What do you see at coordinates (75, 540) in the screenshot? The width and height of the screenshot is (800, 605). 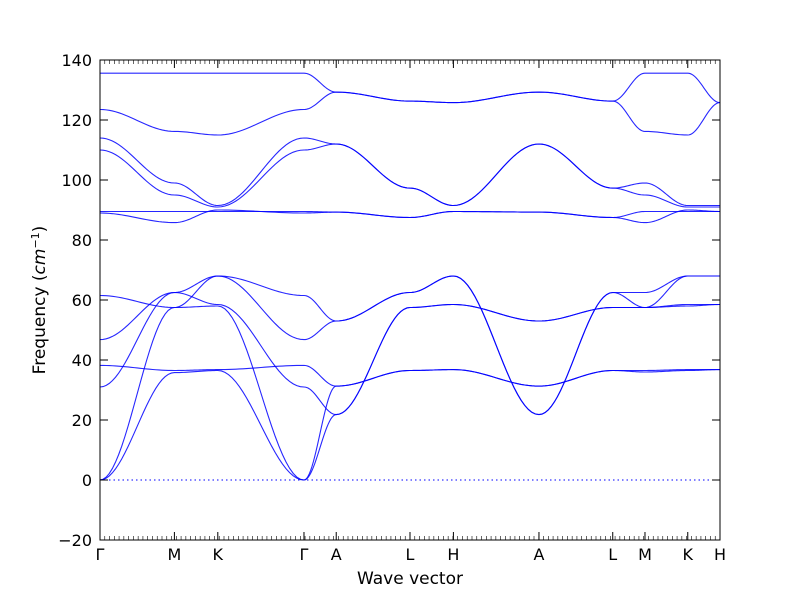 I see `y-tick-label: −20` at bounding box center [75, 540].